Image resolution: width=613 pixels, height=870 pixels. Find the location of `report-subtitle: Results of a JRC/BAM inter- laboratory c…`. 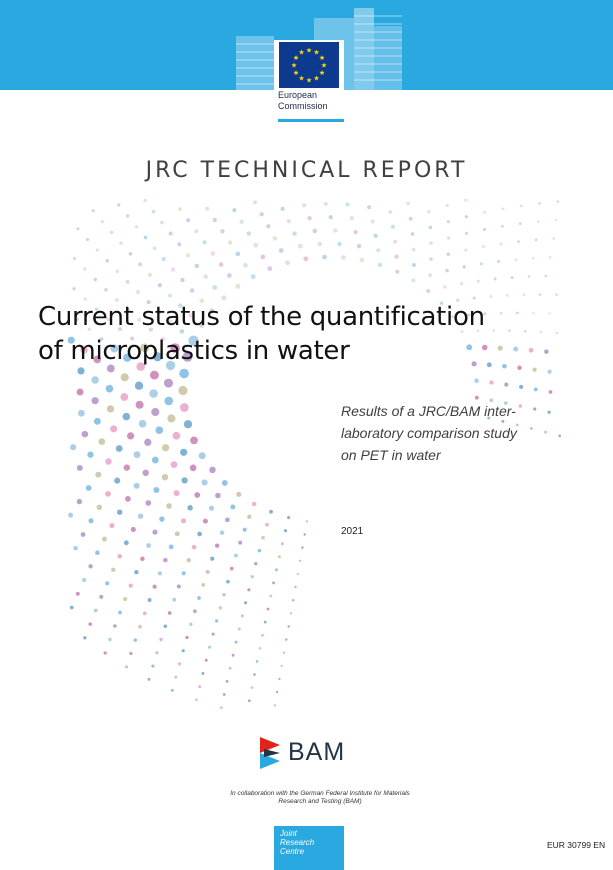

report-subtitle: Results of a JRC/BAM inter- laboratory c… is located at coordinates (448, 433).